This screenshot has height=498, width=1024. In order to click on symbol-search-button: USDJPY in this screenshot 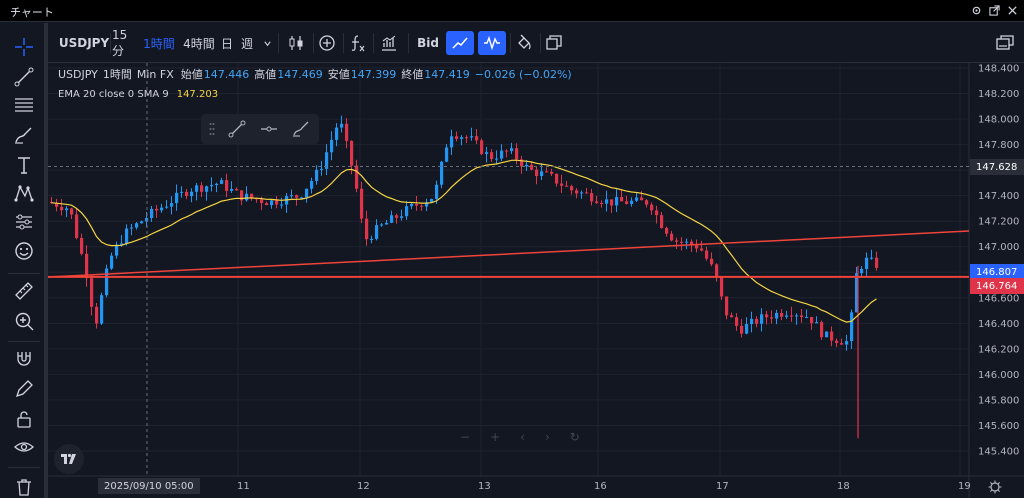, I will do `click(84, 43)`.